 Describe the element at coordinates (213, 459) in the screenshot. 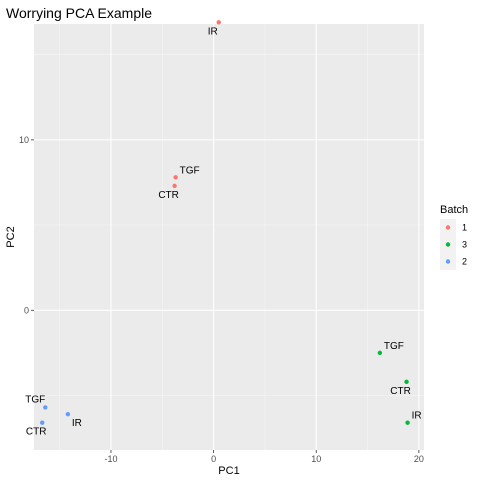

I see `x-tick-label: 0` at that location.